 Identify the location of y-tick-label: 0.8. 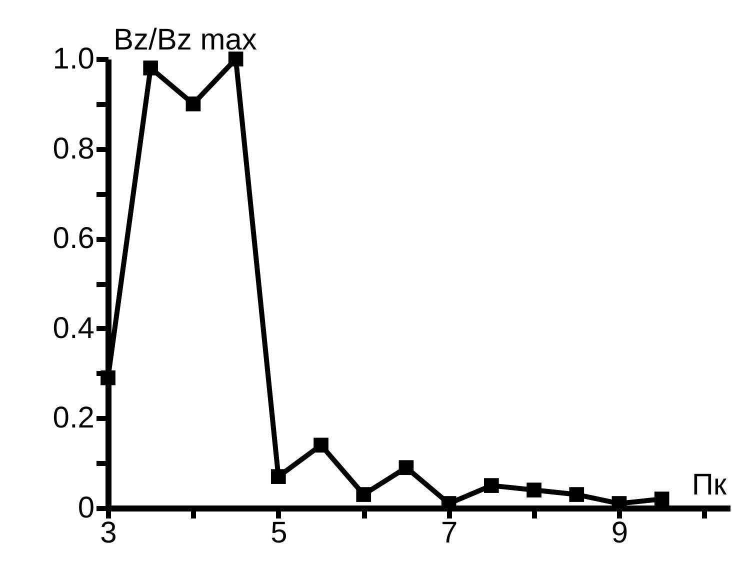
(73, 149).